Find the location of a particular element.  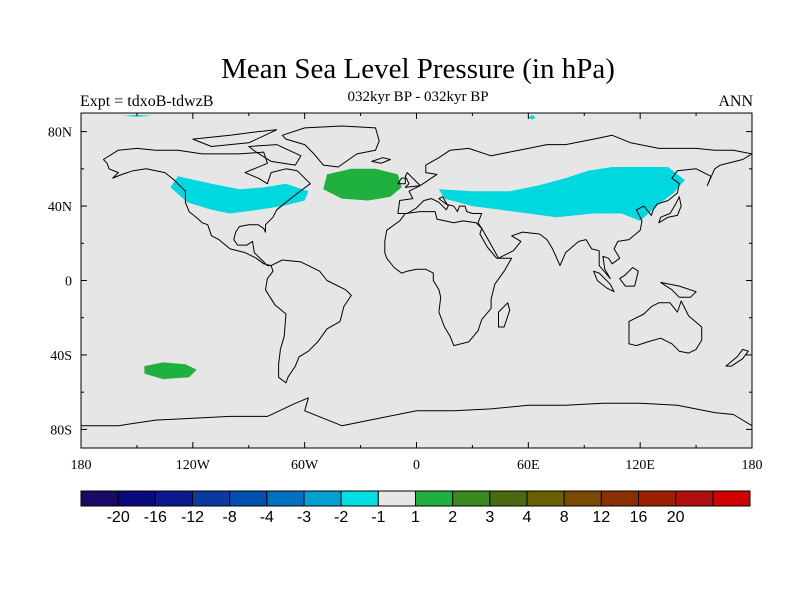

anomaly-region-north-america is located at coordinates (239, 195).